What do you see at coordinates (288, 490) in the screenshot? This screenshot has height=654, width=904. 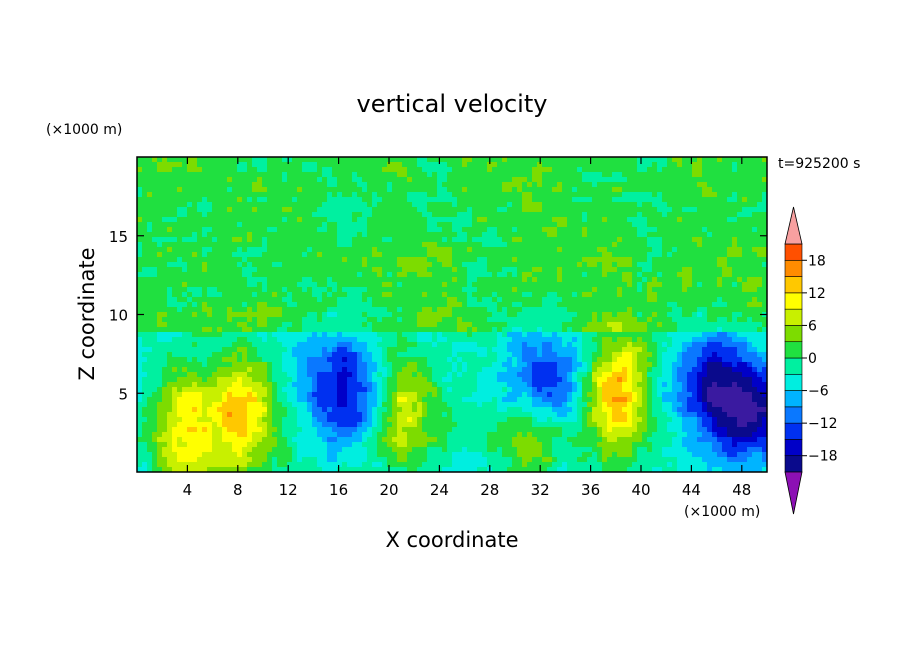 I see `x-tick-label: 12` at bounding box center [288, 490].